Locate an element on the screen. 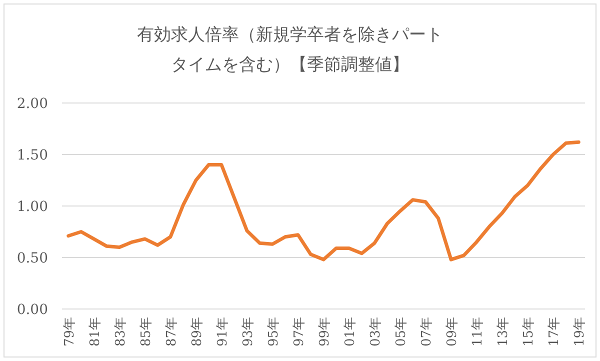 The width and height of the screenshot is (600, 361). y-tick-label: 1.00 is located at coordinates (32, 207).